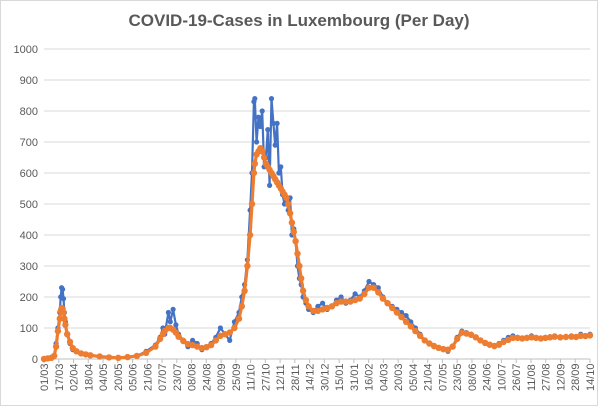 This screenshot has width=598, height=406. I want to click on x-tick-label: 23/07, so click(178, 377).